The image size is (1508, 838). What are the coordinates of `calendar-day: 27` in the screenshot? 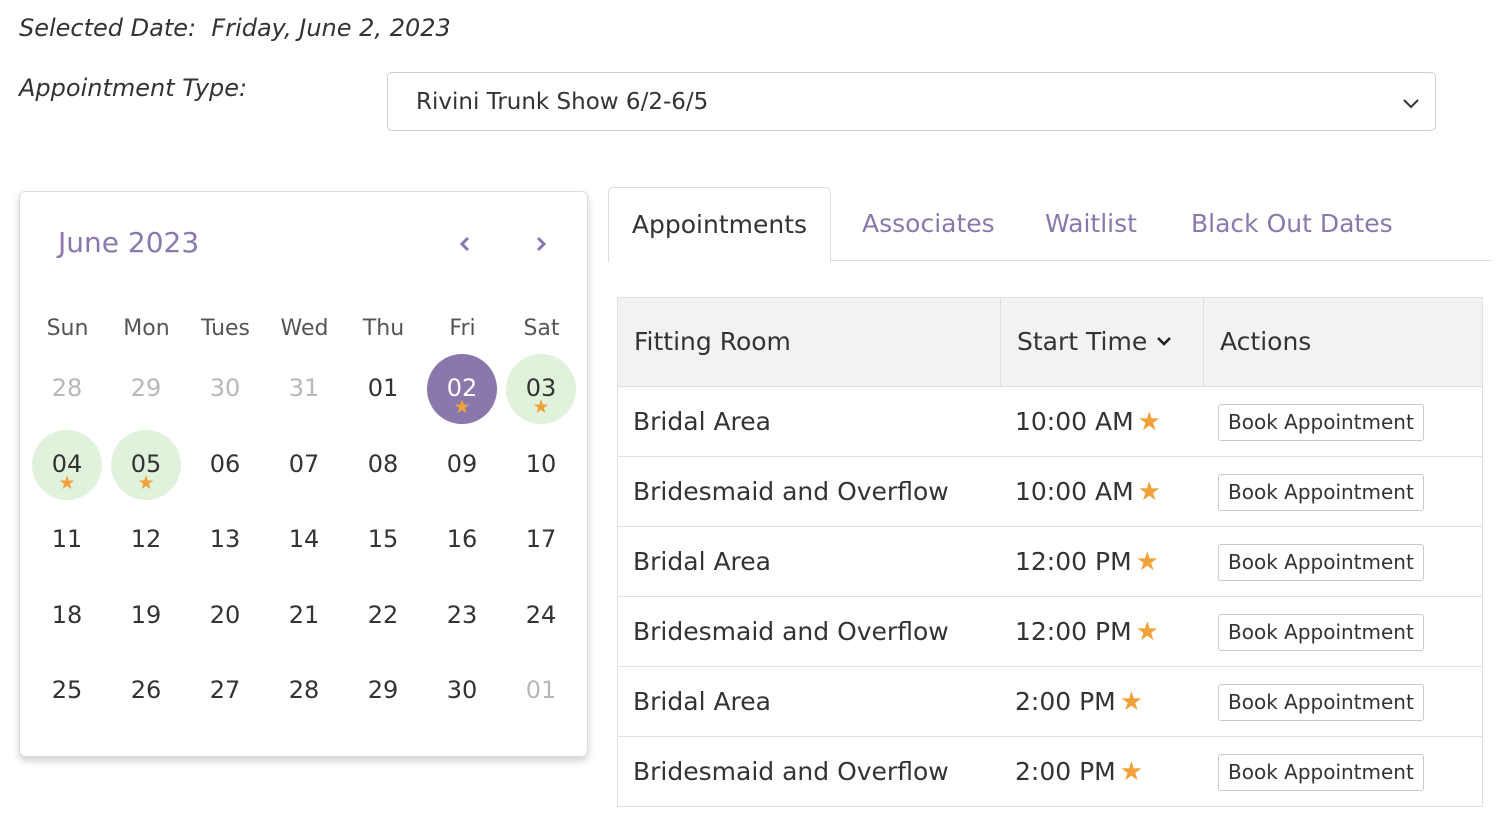 It's located at (225, 691).